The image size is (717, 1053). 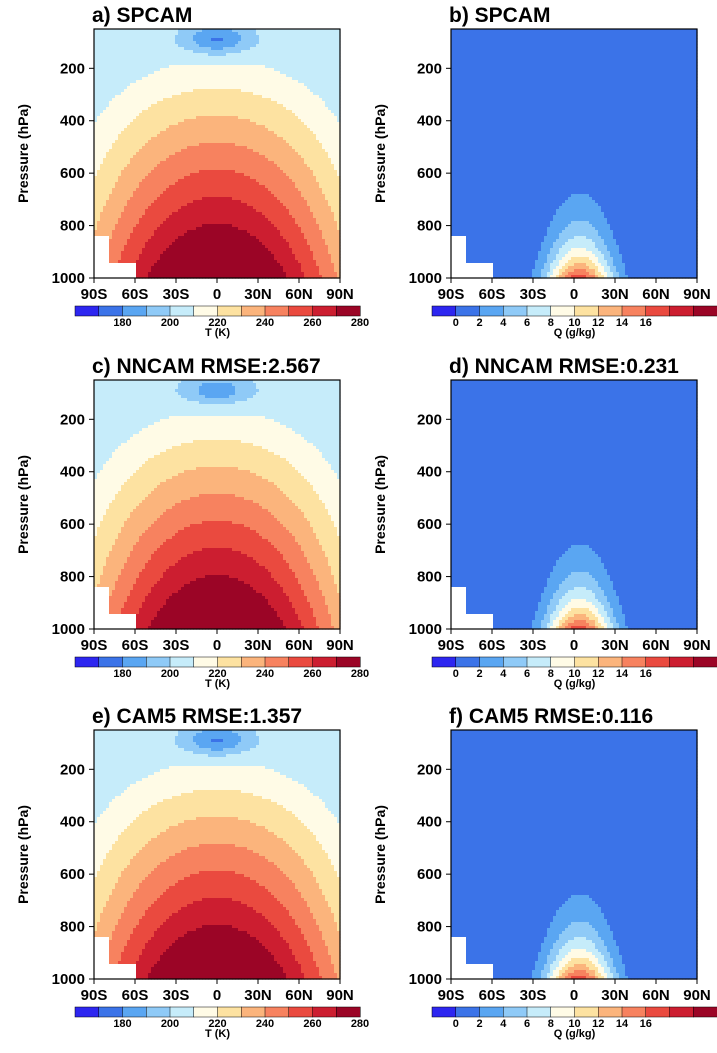 What do you see at coordinates (217, 154) in the screenshot?
I see `contour-field` at bounding box center [217, 154].